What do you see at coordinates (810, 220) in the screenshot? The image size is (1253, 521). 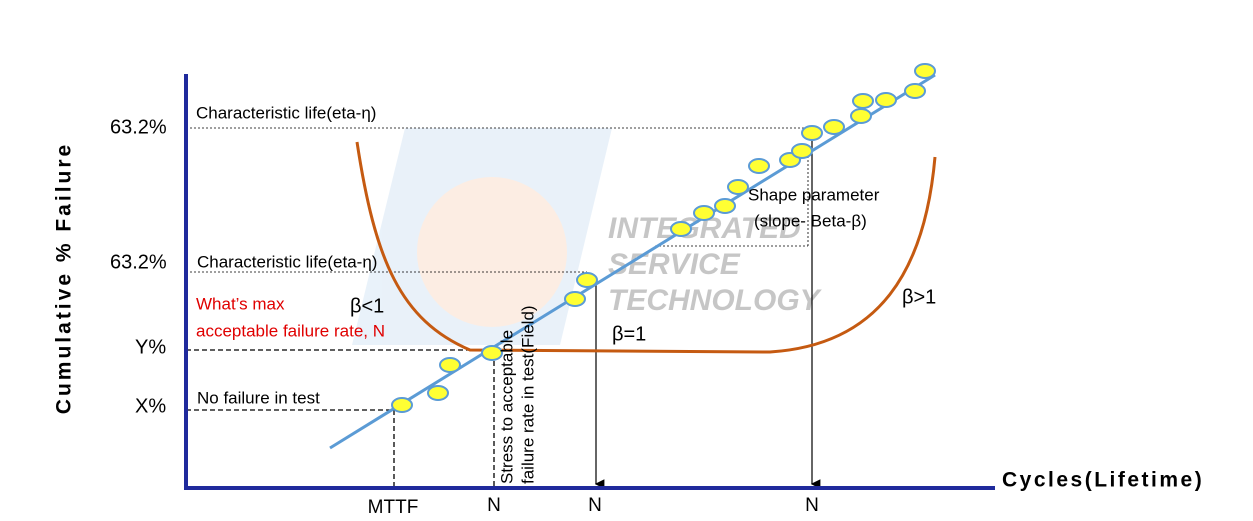 I see `annotation: (slope- Beta-β)` at bounding box center [810, 220].